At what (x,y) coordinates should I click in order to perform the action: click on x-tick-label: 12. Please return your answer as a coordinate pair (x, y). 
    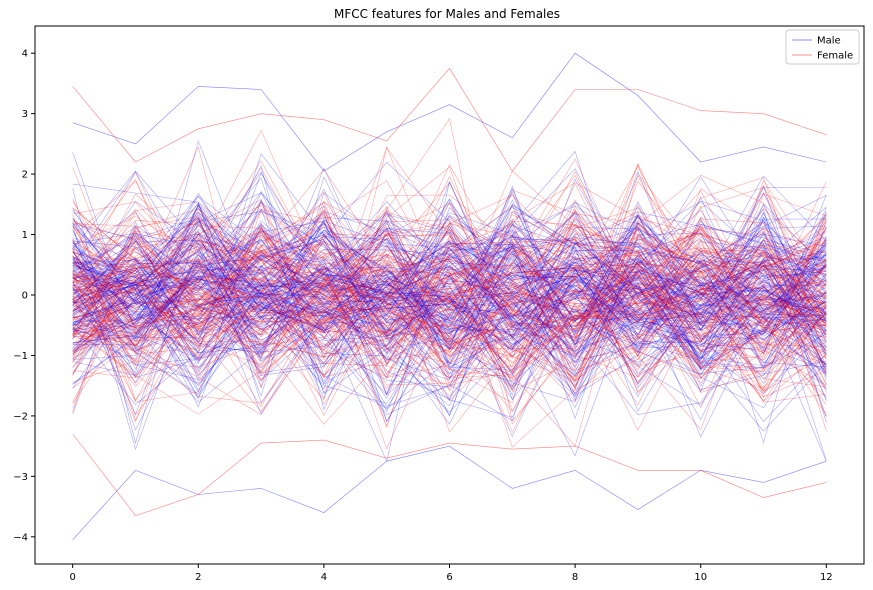
    Looking at the image, I should click on (826, 577).